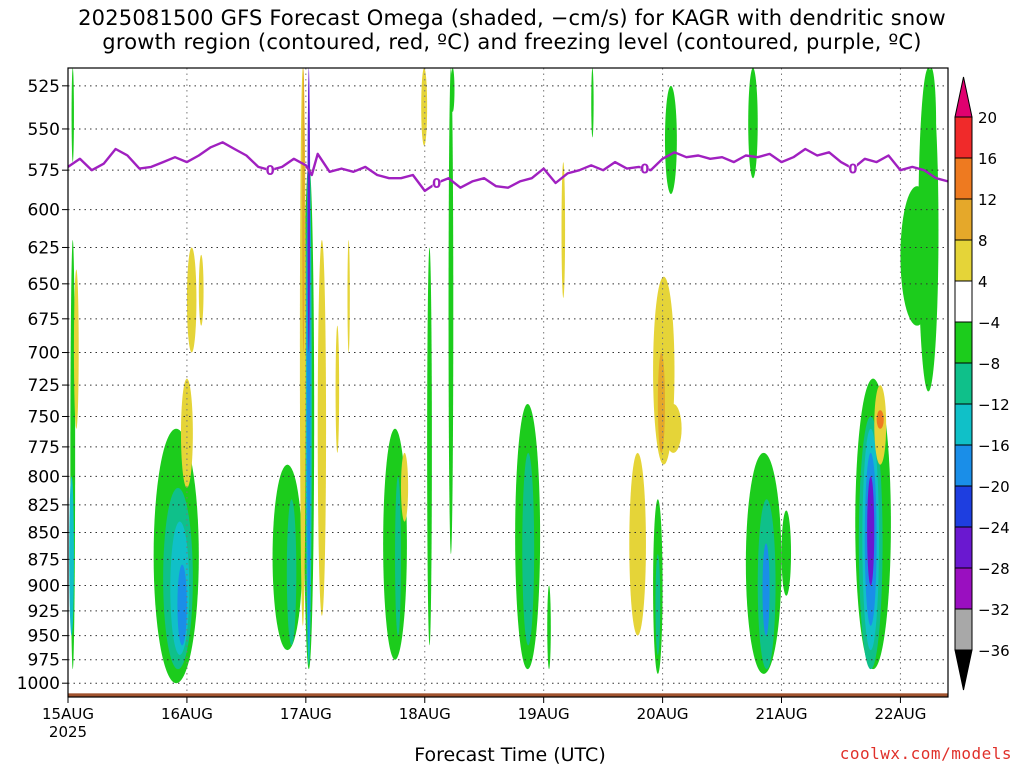 The height and width of the screenshot is (768, 1024). What do you see at coordinates (44, 637) in the screenshot?
I see `y-tick-label: 950` at bounding box center [44, 637].